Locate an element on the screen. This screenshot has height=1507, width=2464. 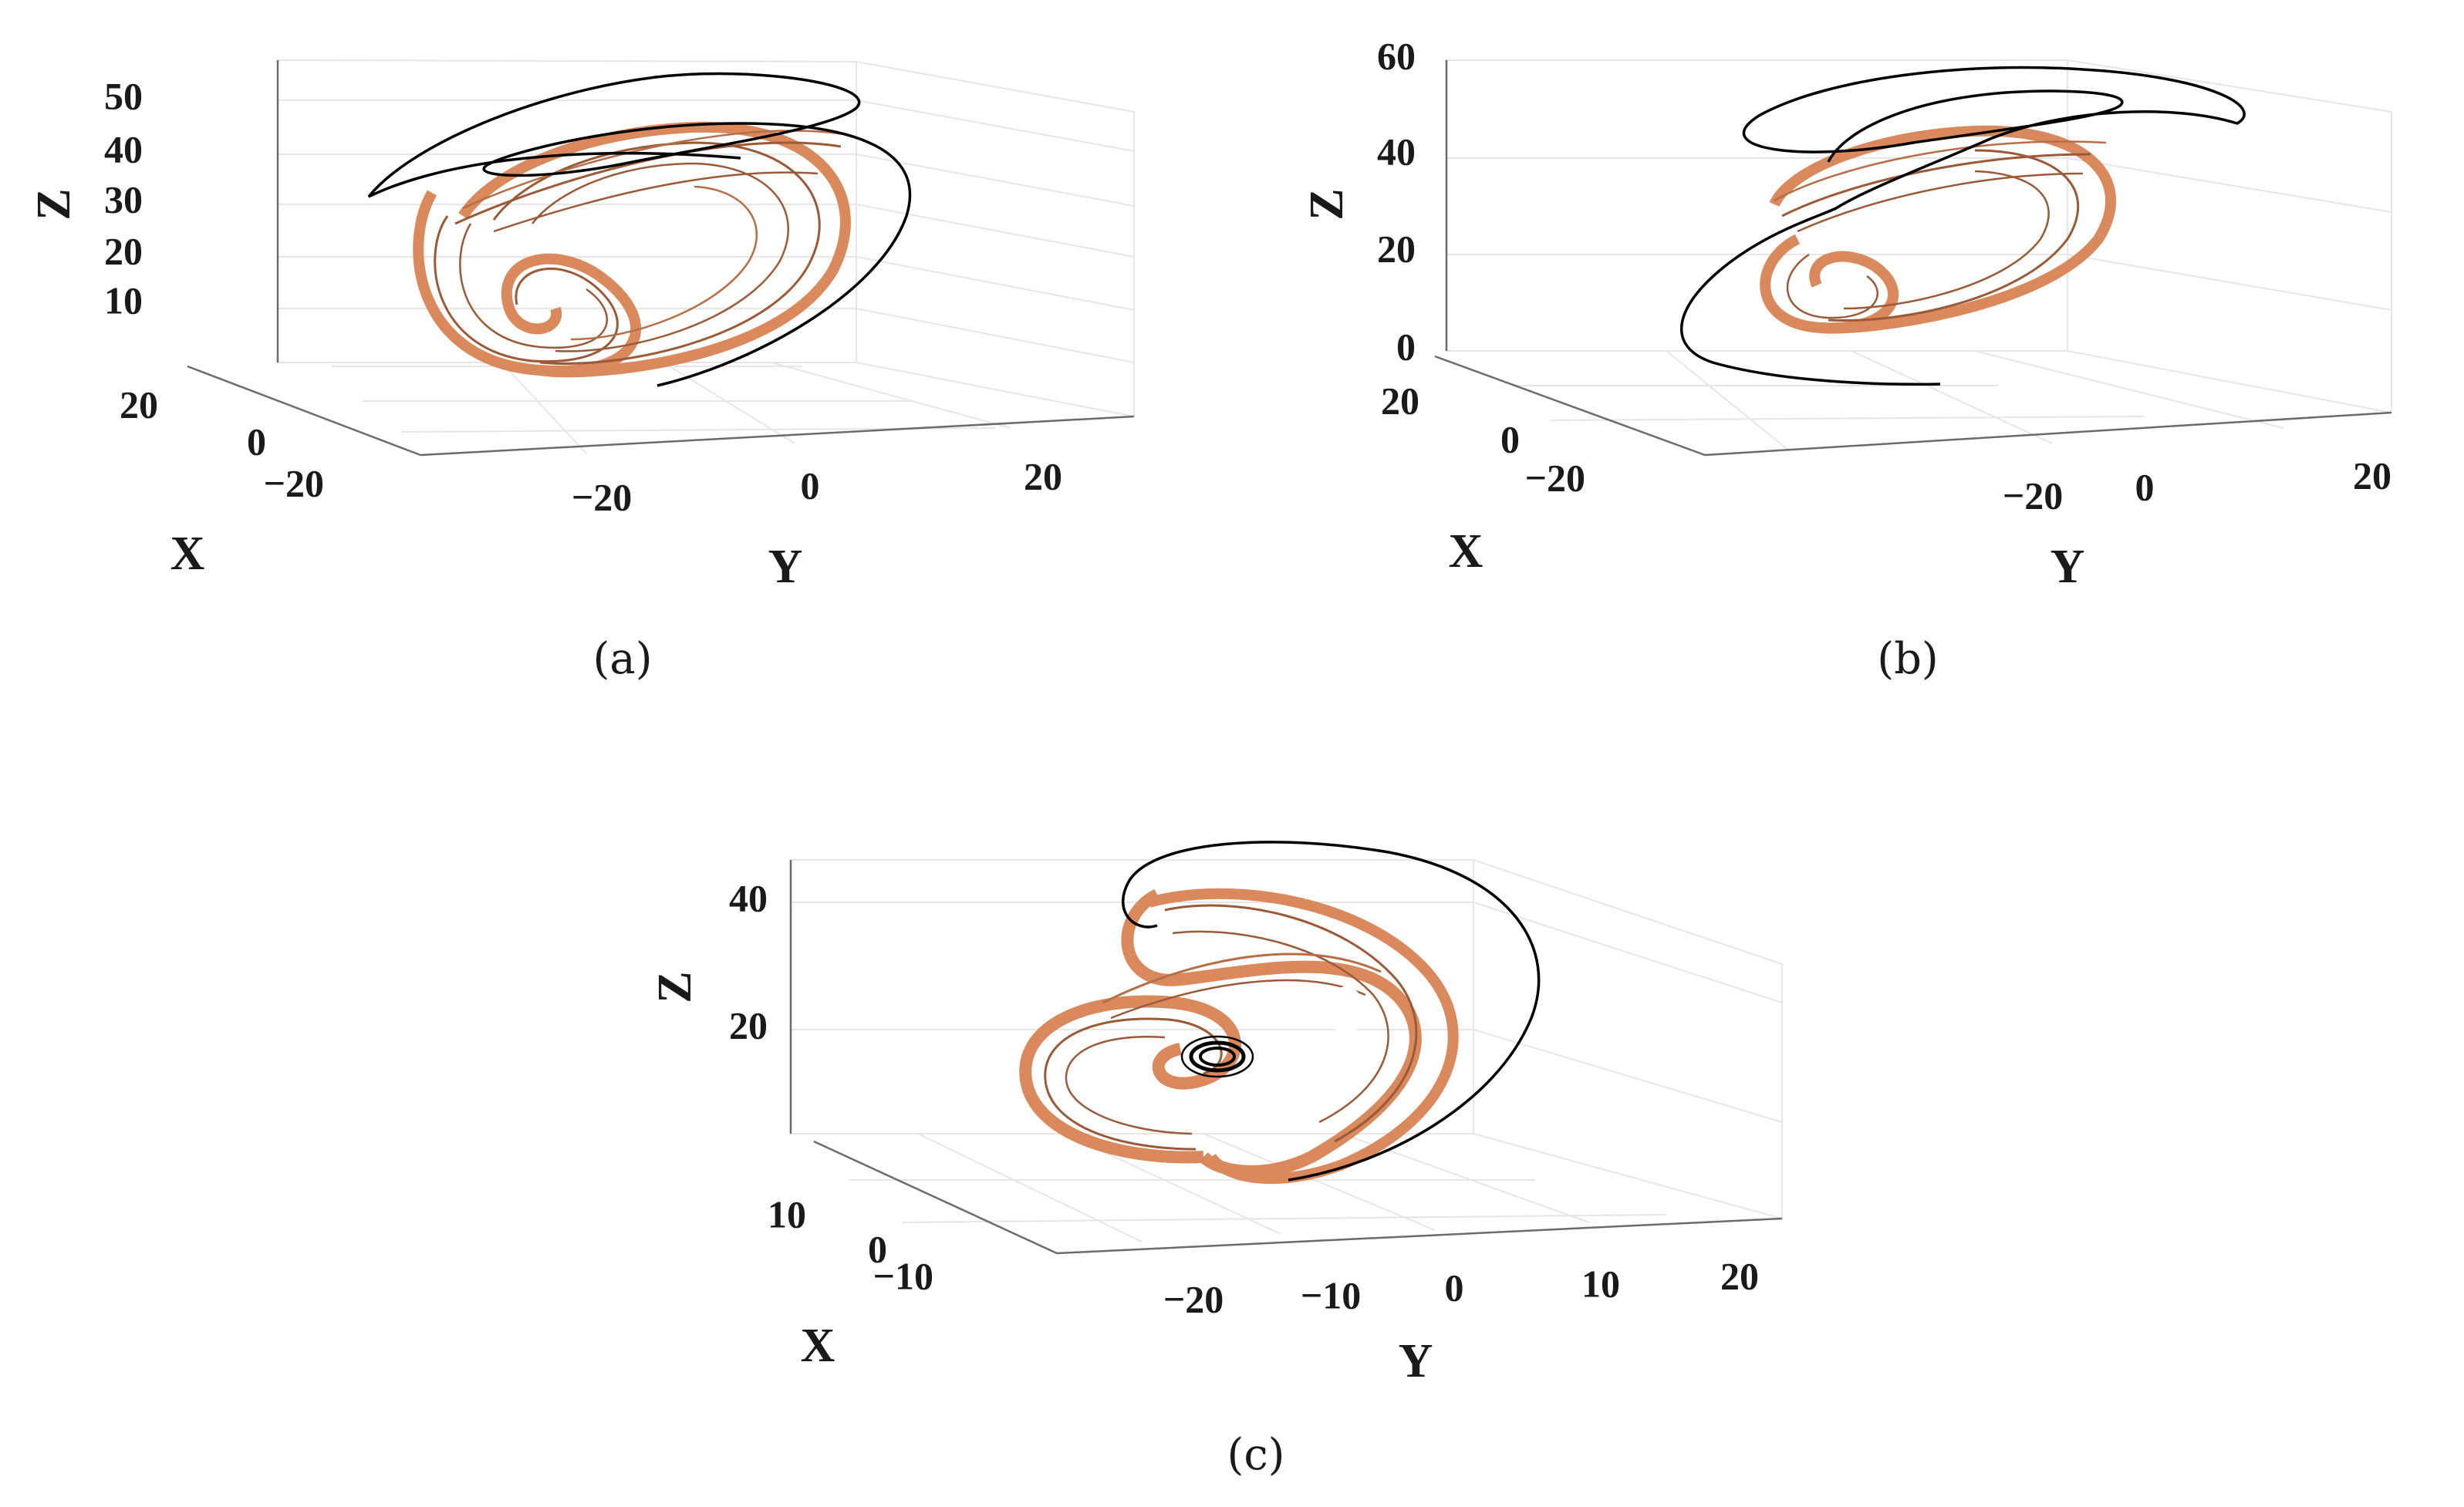
panel-b-z-ticks: 0 20 40 60 is located at coordinates (1396, 201).